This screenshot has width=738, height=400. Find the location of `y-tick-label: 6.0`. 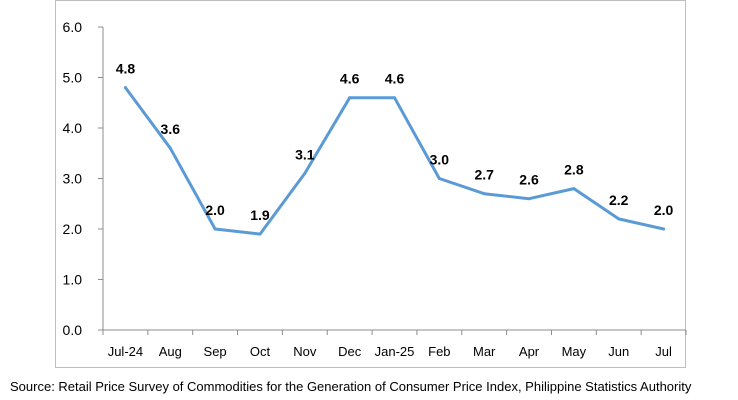

y-tick-label: 6.0 is located at coordinates (73, 27).